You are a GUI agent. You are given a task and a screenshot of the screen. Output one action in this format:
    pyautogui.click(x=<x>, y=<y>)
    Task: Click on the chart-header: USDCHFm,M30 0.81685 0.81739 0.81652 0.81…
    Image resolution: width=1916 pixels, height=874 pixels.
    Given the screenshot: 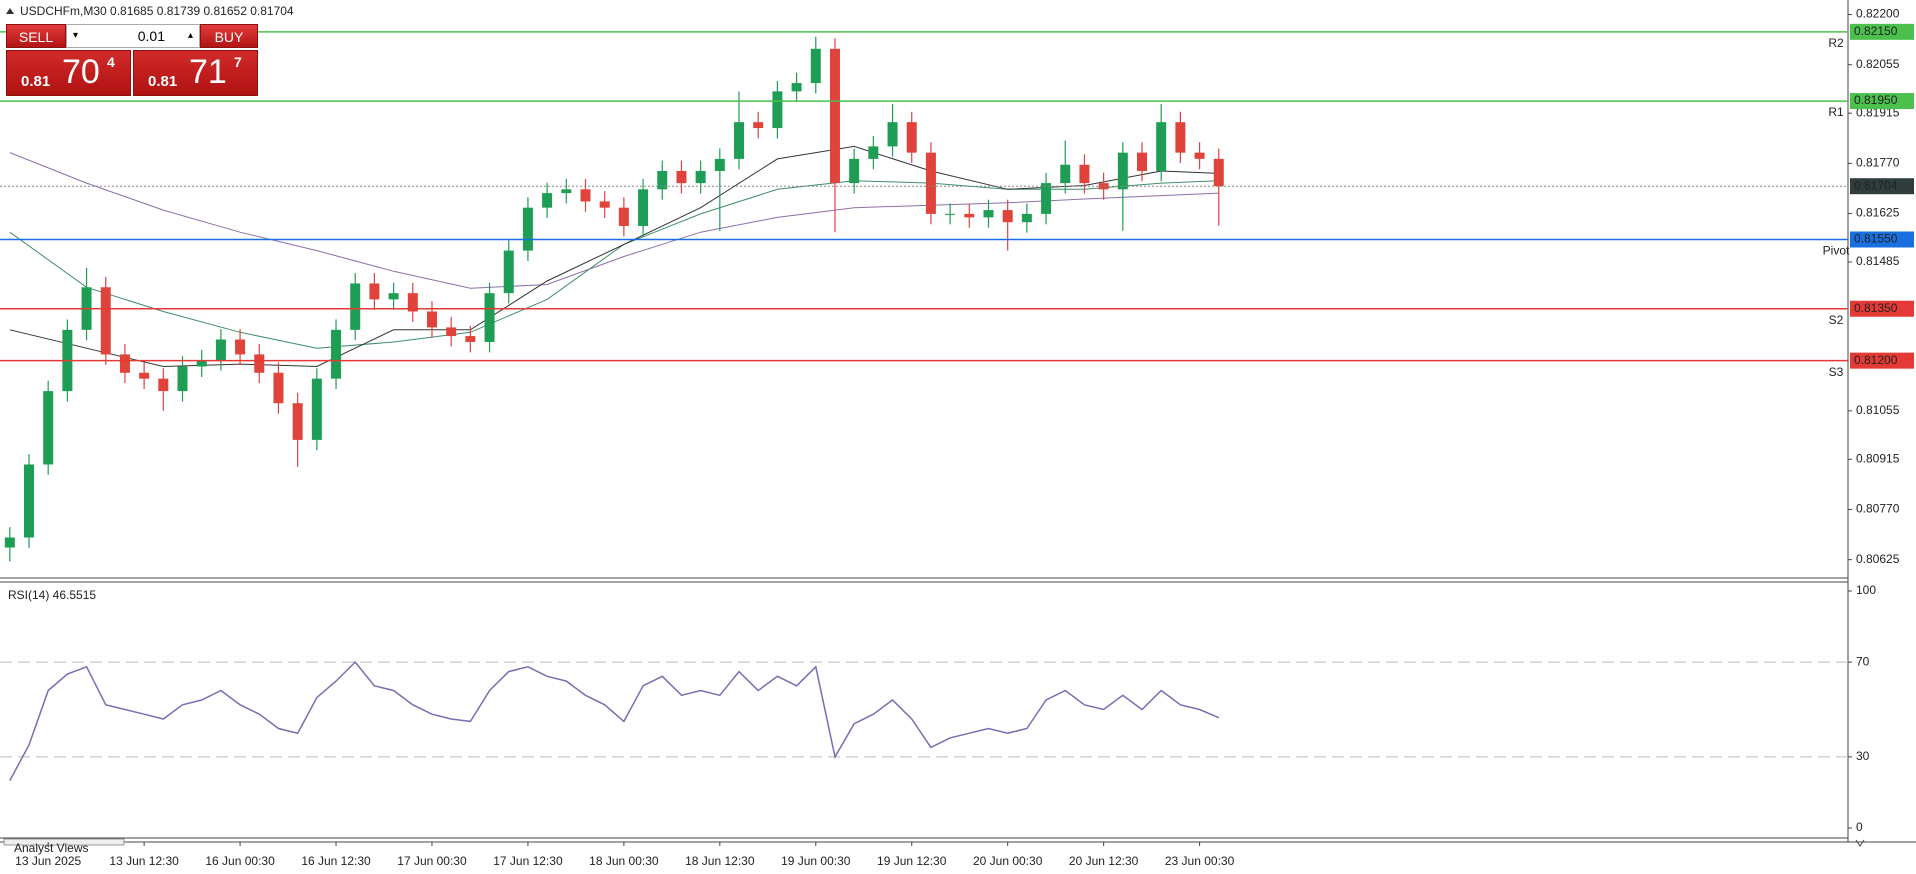 What is the action you would take?
    pyautogui.click(x=157, y=11)
    